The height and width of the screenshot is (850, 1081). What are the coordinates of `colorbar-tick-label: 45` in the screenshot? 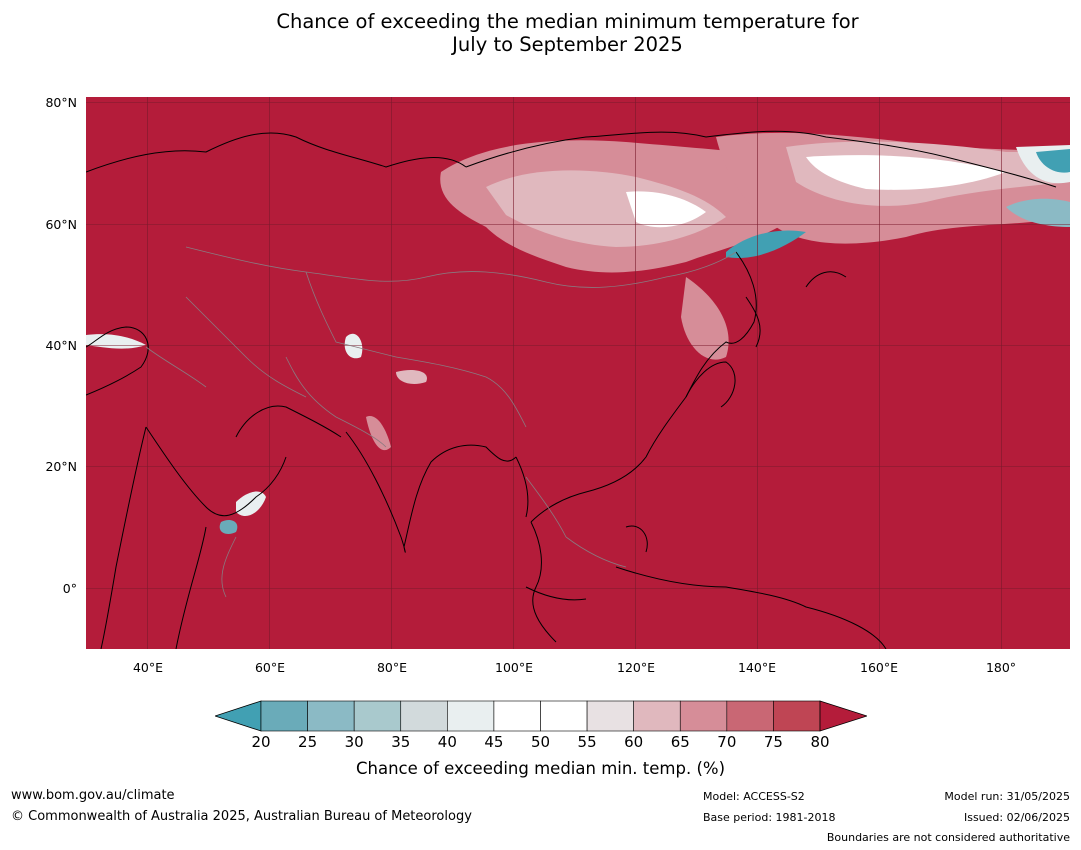 It's located at (494, 742).